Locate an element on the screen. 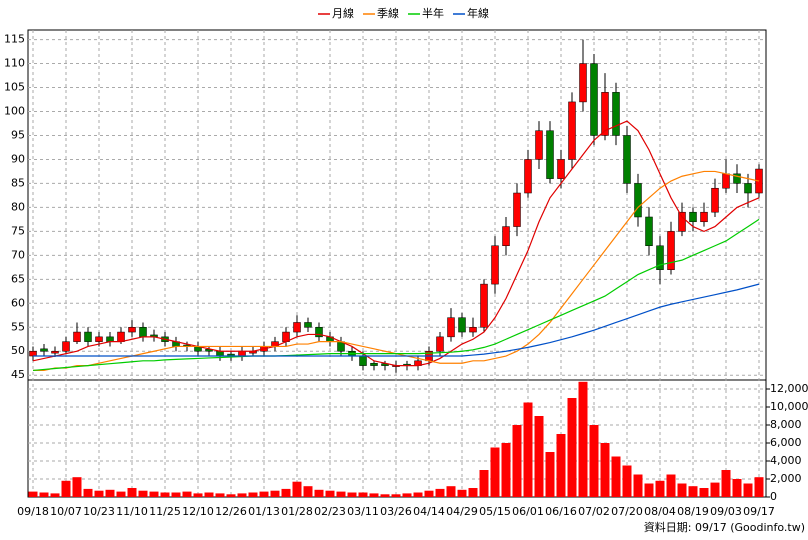 This screenshot has height=540, width=808. legend-label: 月線 is located at coordinates (343, 13).